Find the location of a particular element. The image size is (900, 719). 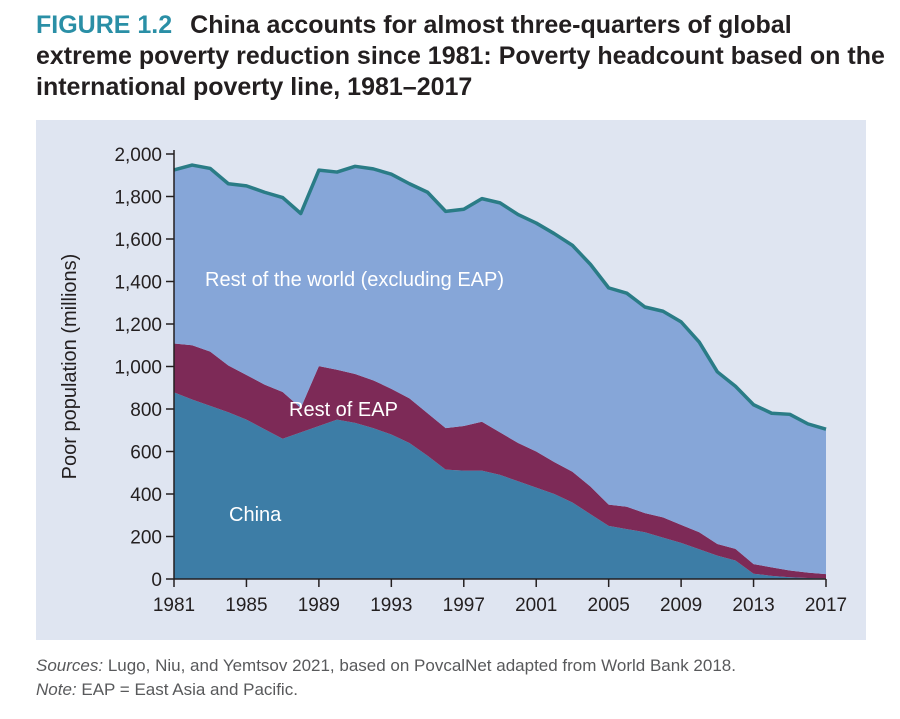

rest-of-eap-label: Rest of EAP is located at coordinates (343, 410).